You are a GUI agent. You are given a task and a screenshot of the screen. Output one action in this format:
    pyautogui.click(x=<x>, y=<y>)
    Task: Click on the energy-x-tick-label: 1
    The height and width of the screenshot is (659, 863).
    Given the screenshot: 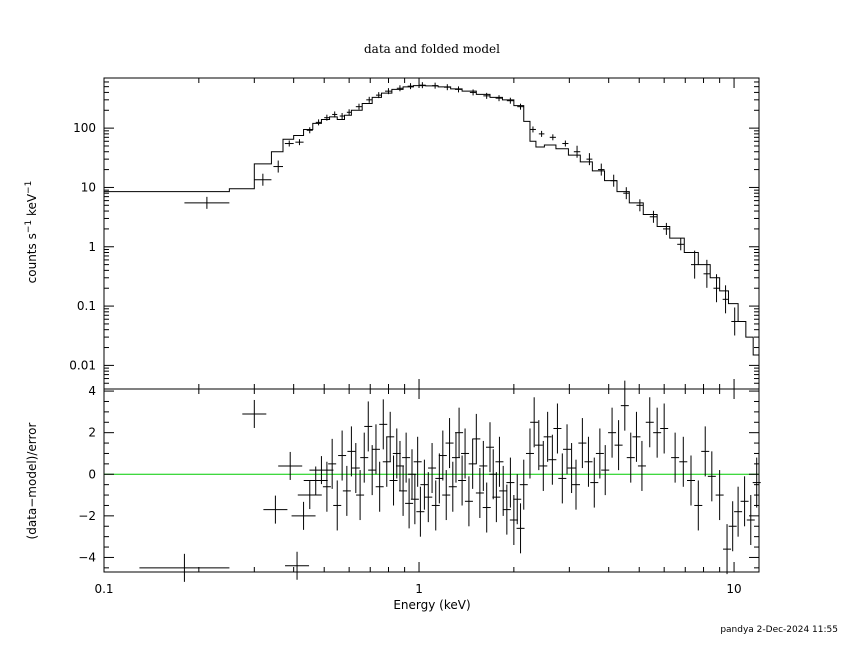 What is the action you would take?
    pyautogui.click(x=419, y=589)
    